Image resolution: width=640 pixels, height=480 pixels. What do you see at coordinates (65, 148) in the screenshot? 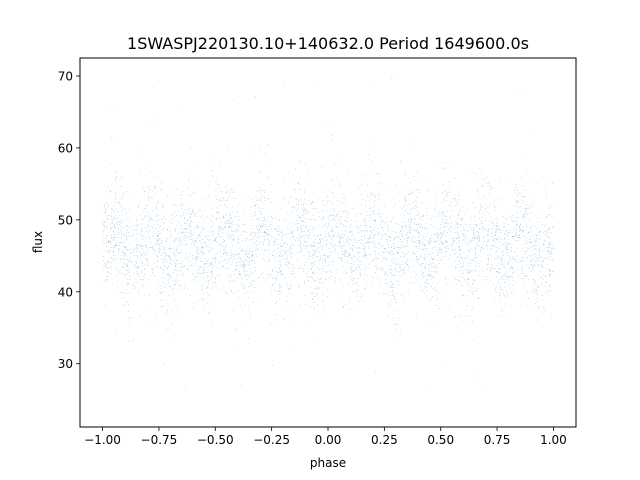
I see `y-tick-label: 60` at bounding box center [65, 148].